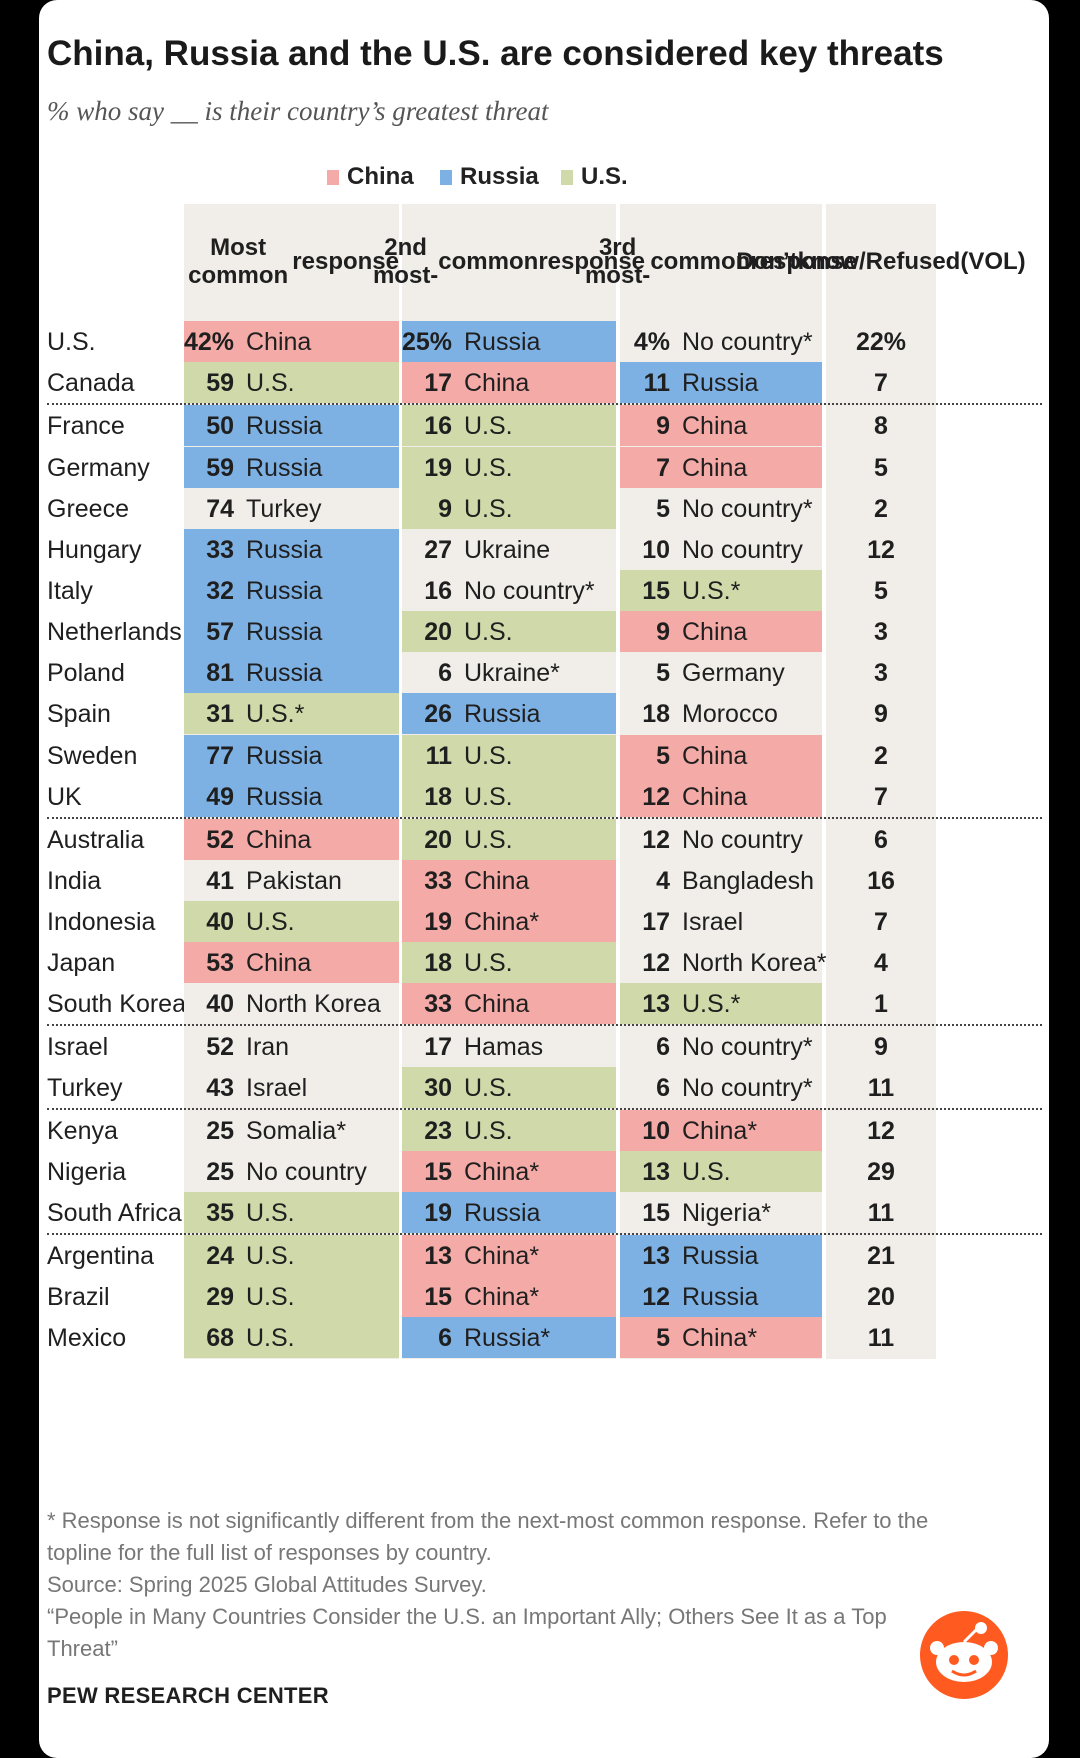  I want to click on response-cell: 17 China, so click(509, 382).